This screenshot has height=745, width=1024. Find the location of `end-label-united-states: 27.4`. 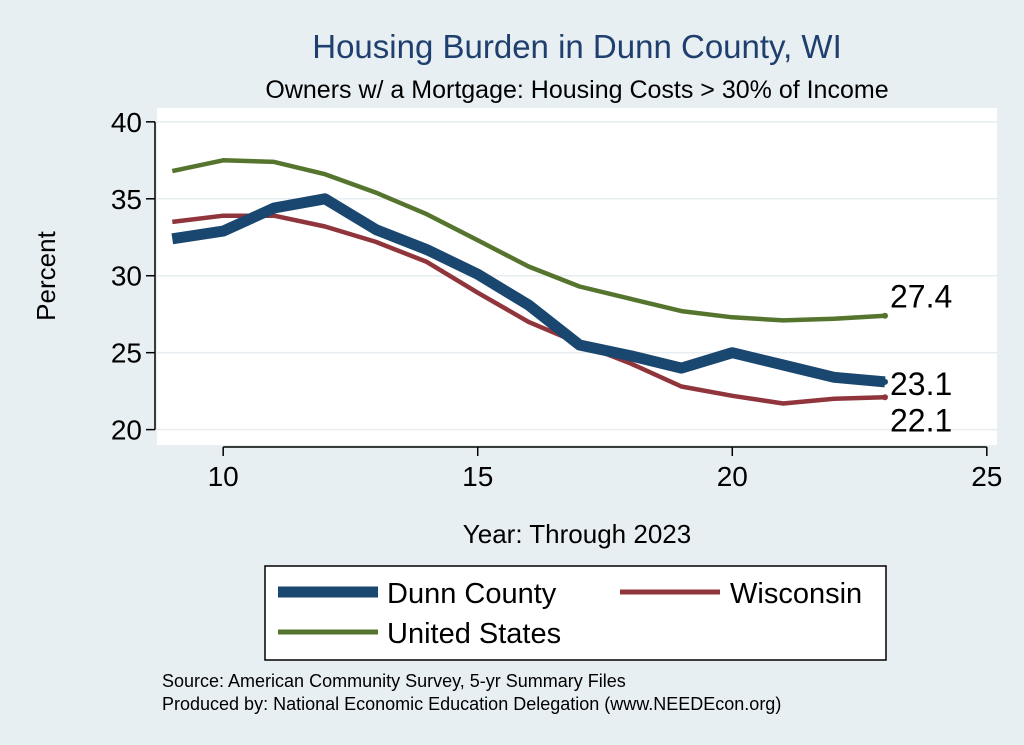

end-label-united-states: 27.4 is located at coordinates (921, 297).